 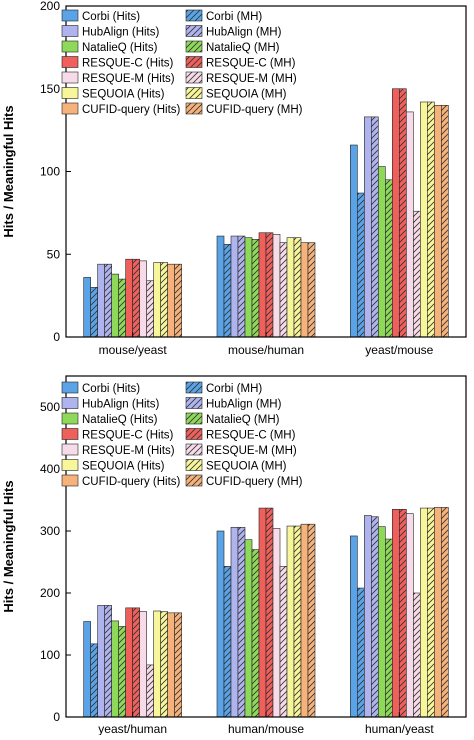 I want to click on x-category-label: human/mouse, so click(x=266, y=728).